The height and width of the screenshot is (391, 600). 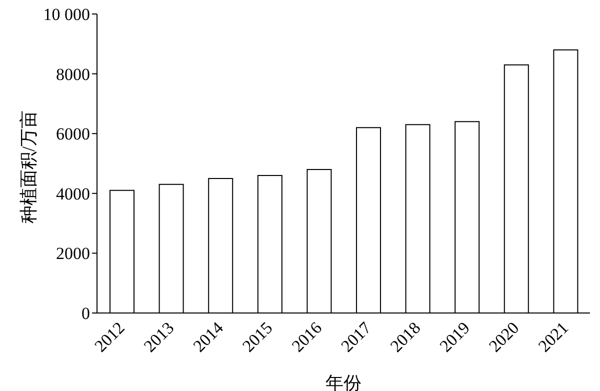 What do you see at coordinates (73, 254) in the screenshot?
I see `y-tick-label: 2000` at bounding box center [73, 254].